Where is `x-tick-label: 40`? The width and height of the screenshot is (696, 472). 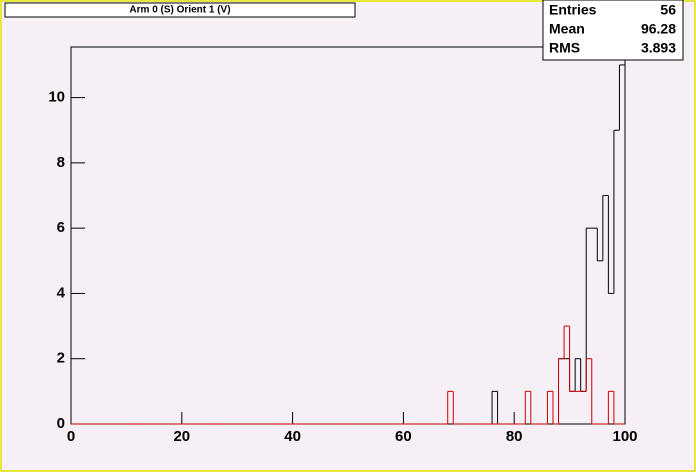 x-tick-label: 40 is located at coordinates (292, 436).